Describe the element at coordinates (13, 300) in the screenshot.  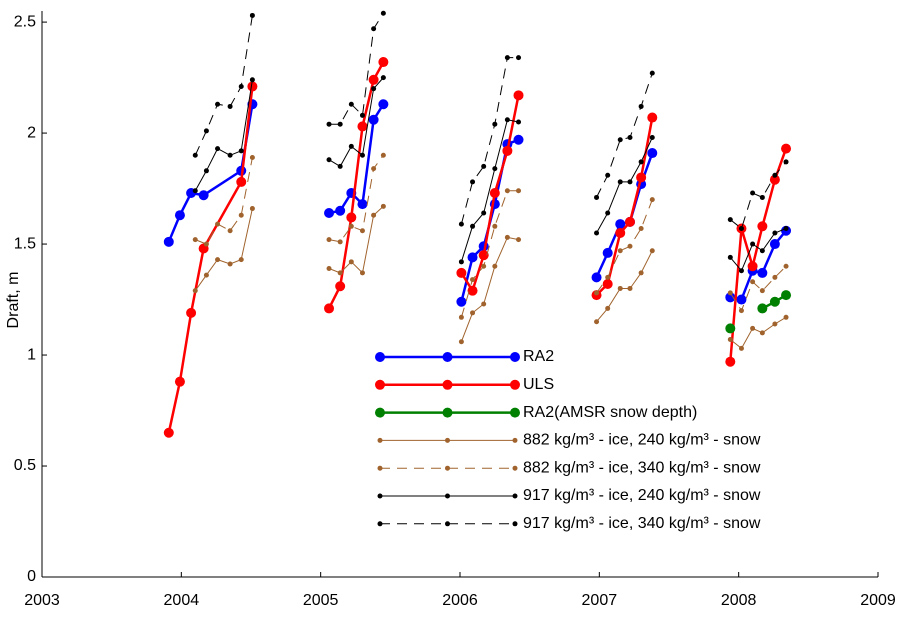
I see `y-axis-label: Draft, m` at that location.